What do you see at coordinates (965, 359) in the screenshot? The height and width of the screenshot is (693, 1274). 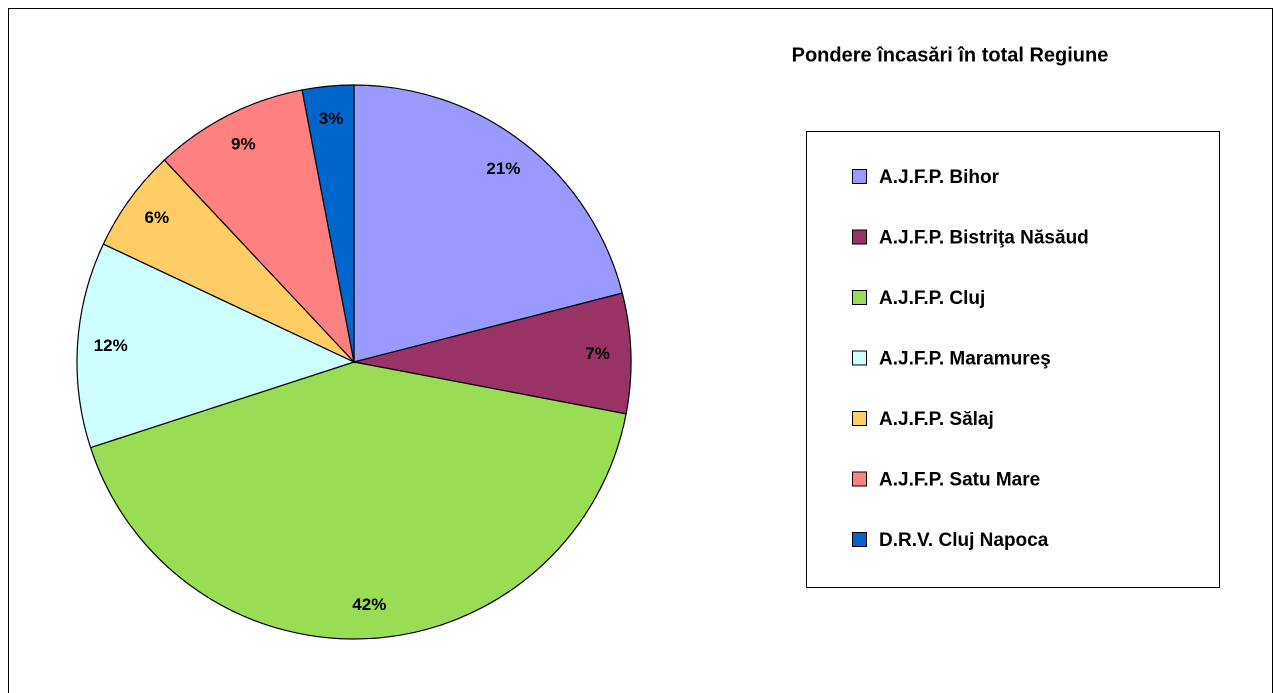 I see `legend-label: A.J.F.P. Maramureş` at bounding box center [965, 359].